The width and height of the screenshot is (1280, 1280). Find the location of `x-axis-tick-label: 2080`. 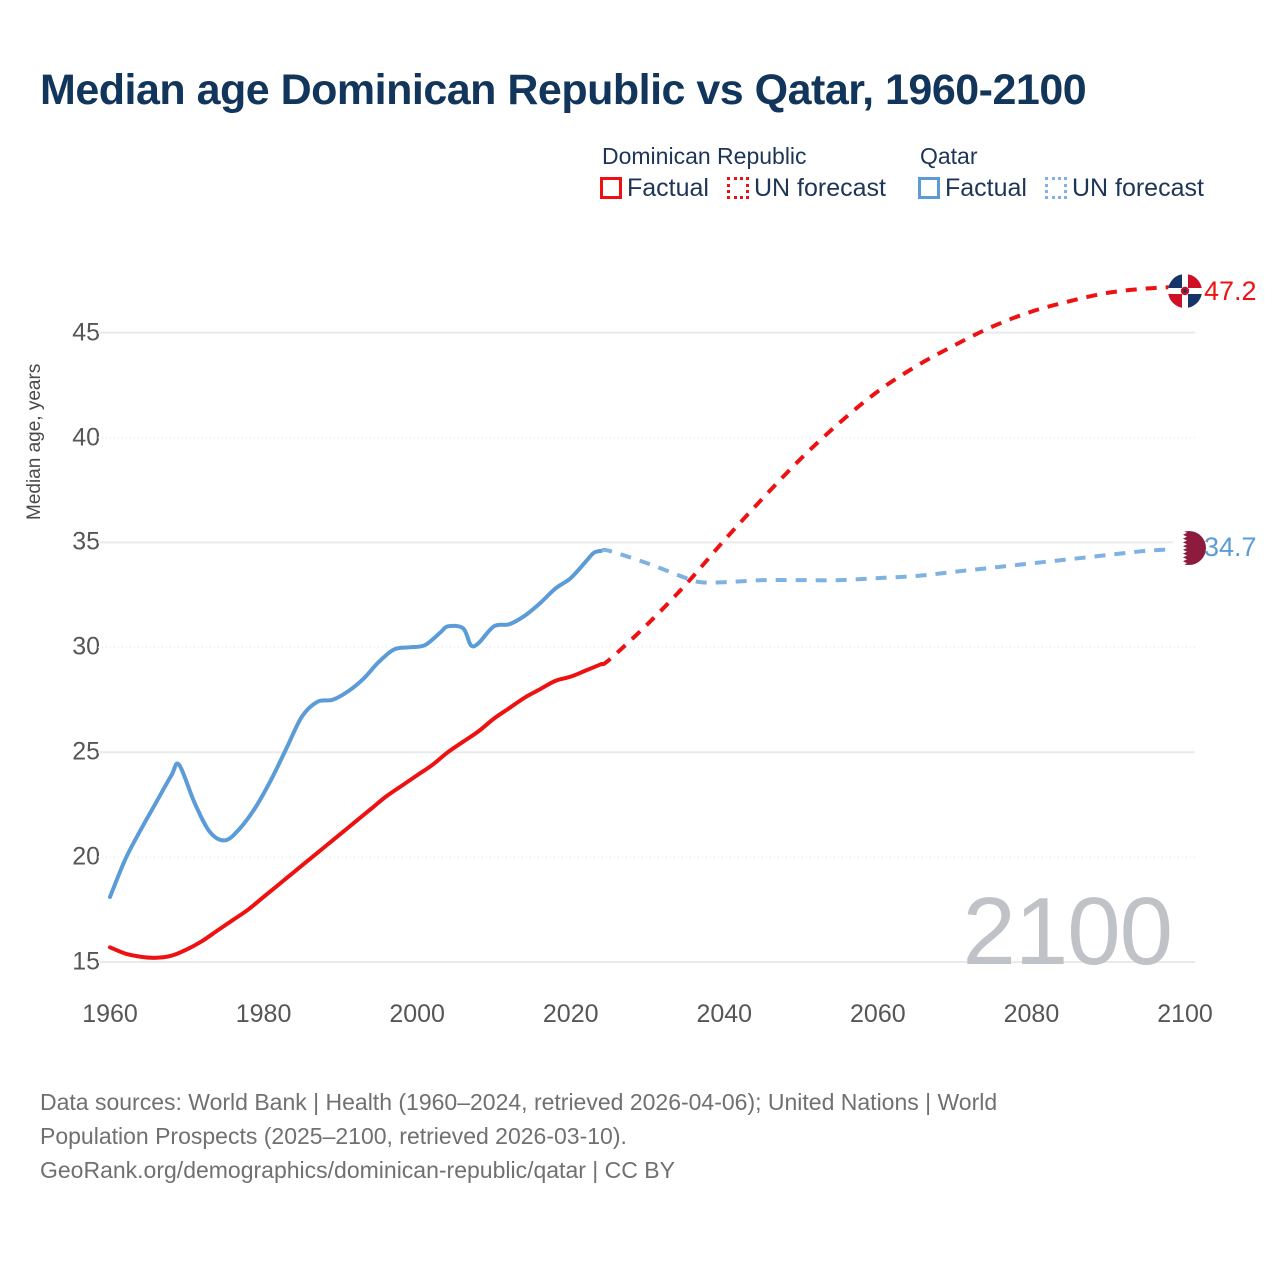

x-axis-tick-label: 2080 is located at coordinates (1031, 1014).